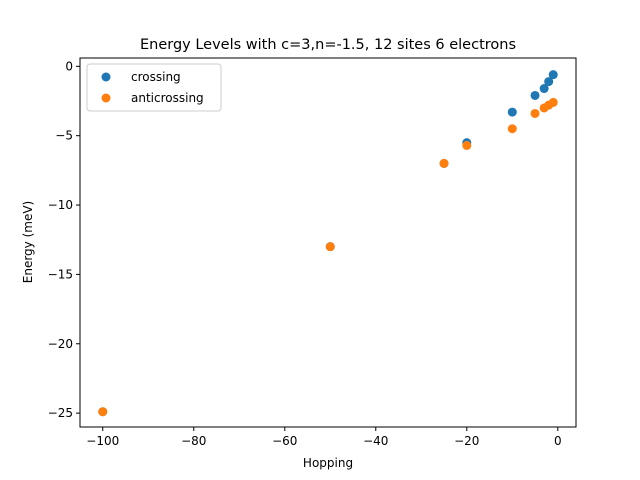 The width and height of the screenshot is (640, 480). I want to click on x-axis: −100 −80 −60 −40 −20 0, so click(324, 437).